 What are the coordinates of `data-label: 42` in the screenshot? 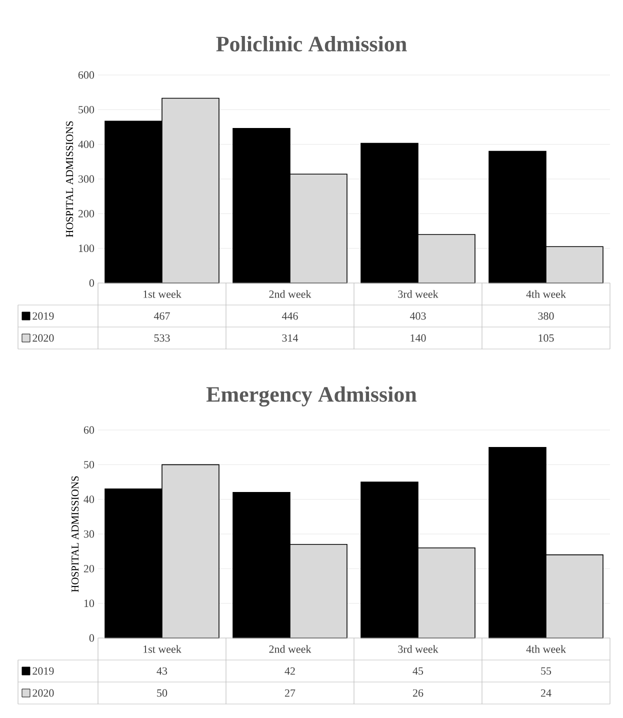 It's located at (289, 671).